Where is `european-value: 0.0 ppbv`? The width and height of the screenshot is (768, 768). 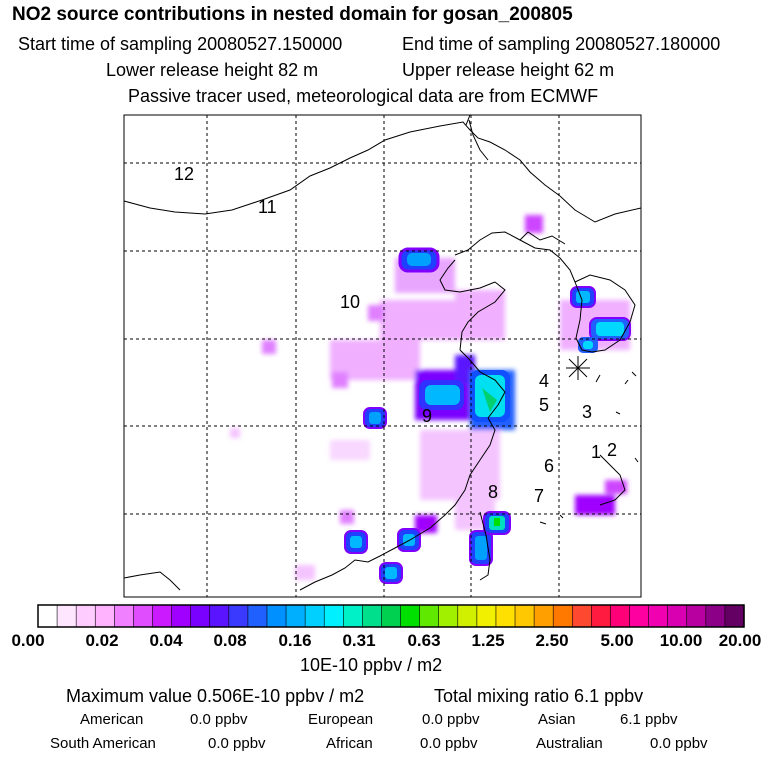 european-value: 0.0 ppbv is located at coordinates (451, 719).